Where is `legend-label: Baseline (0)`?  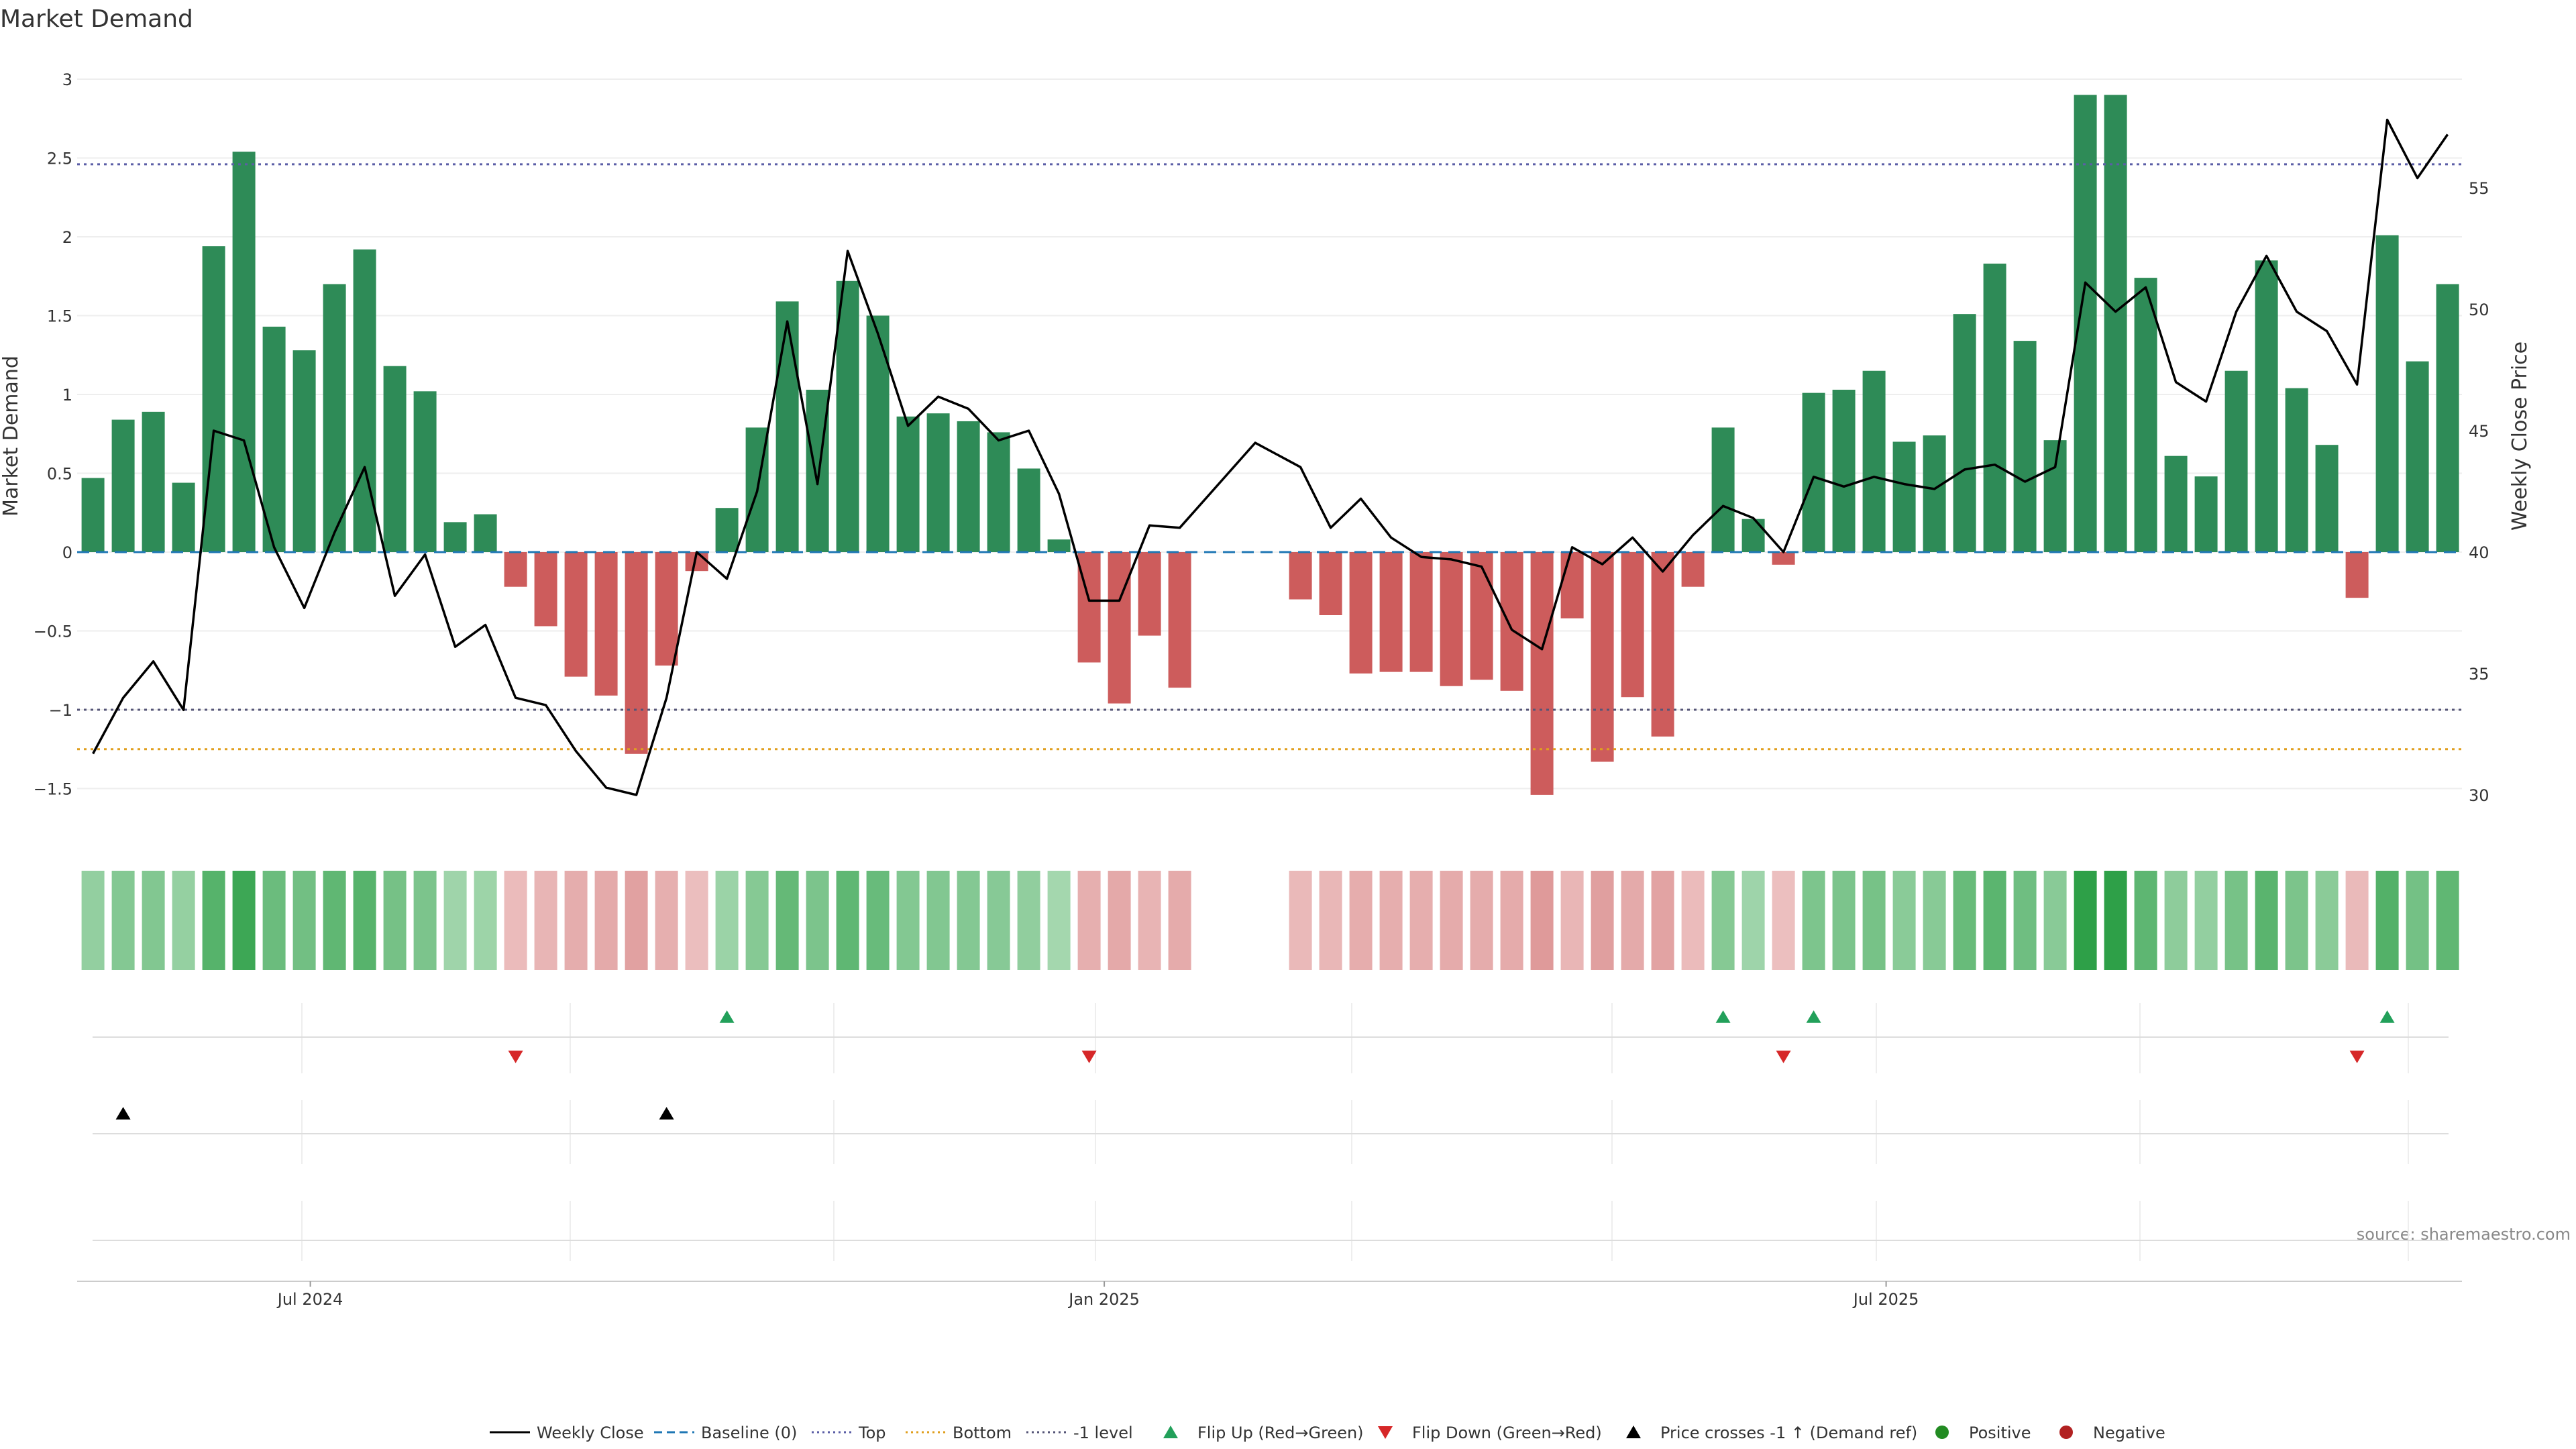 legend-label: Baseline (0) is located at coordinates (749, 1433).